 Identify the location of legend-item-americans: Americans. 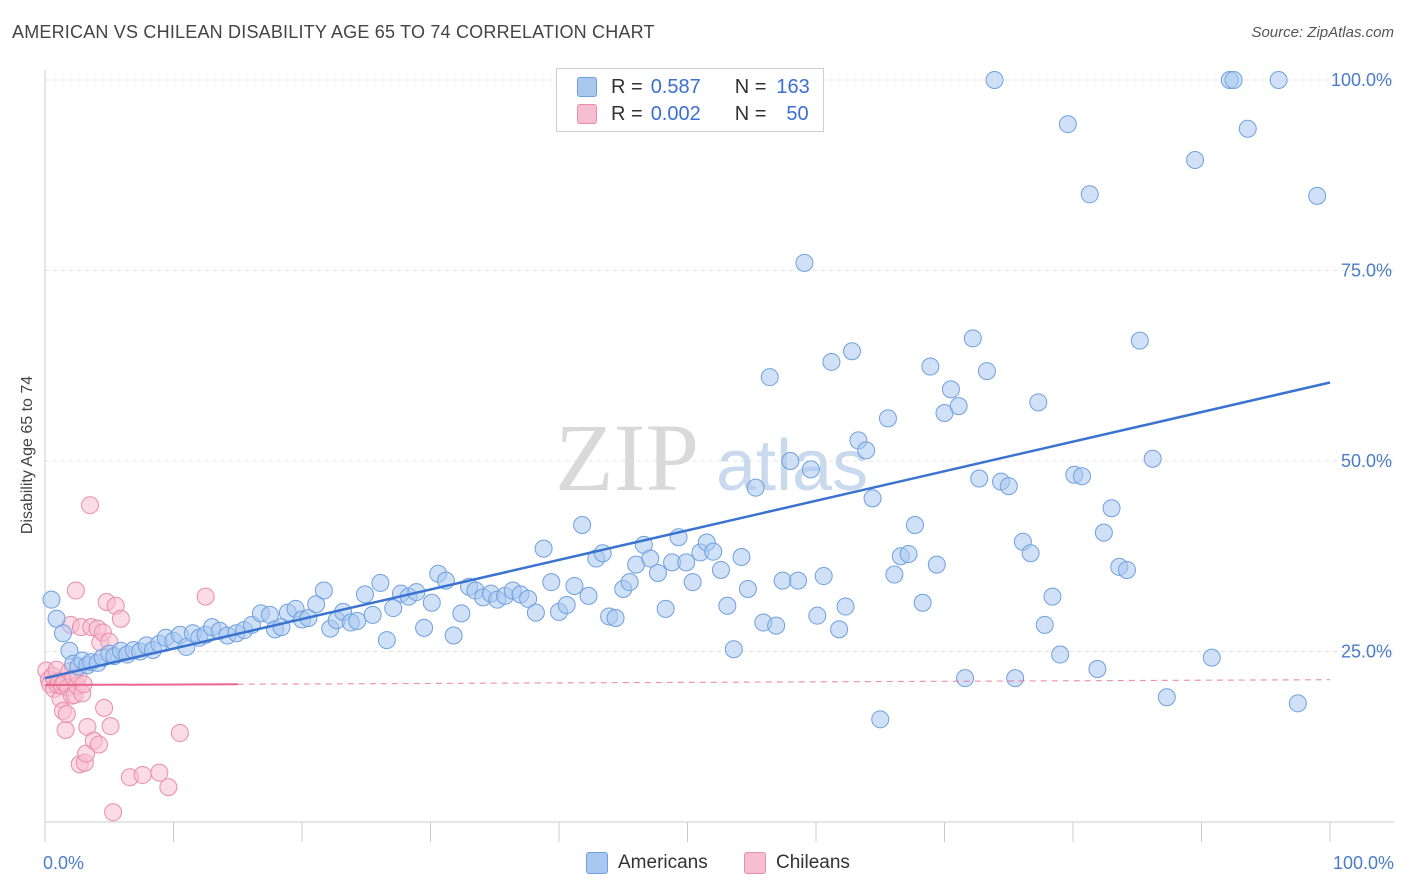
(647, 863).